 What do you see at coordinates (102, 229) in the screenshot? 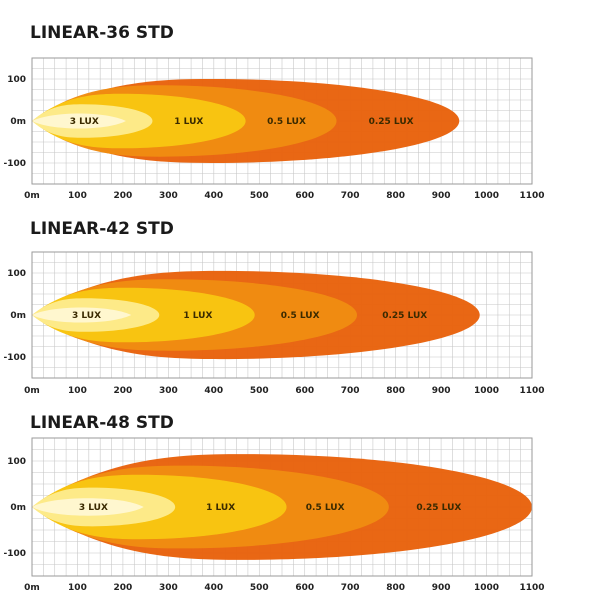
I see `chart-title: LINEAR-42 STD` at bounding box center [102, 229].